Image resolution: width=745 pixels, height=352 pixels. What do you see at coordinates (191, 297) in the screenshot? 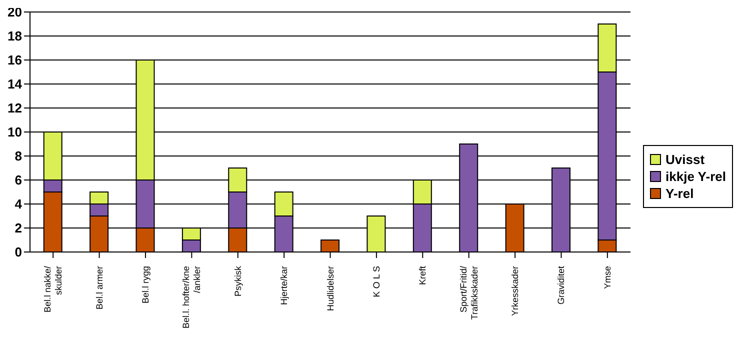
I see `x-tick-label: Bel.l. hofter/kne /ankler` at bounding box center [191, 297].